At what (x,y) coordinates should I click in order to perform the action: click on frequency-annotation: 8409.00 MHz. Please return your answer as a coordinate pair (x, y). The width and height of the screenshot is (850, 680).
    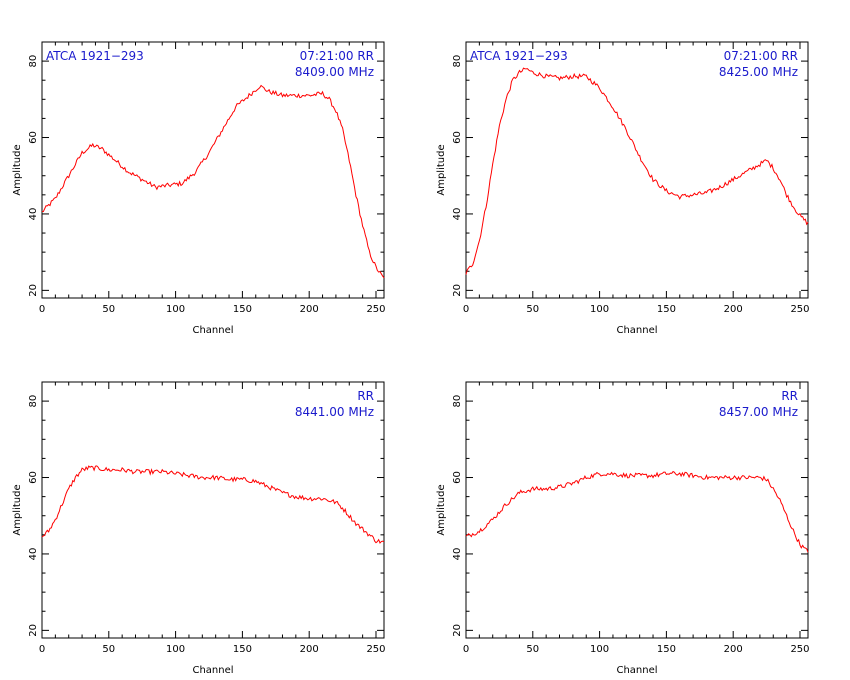
    Looking at the image, I should click on (334, 72).